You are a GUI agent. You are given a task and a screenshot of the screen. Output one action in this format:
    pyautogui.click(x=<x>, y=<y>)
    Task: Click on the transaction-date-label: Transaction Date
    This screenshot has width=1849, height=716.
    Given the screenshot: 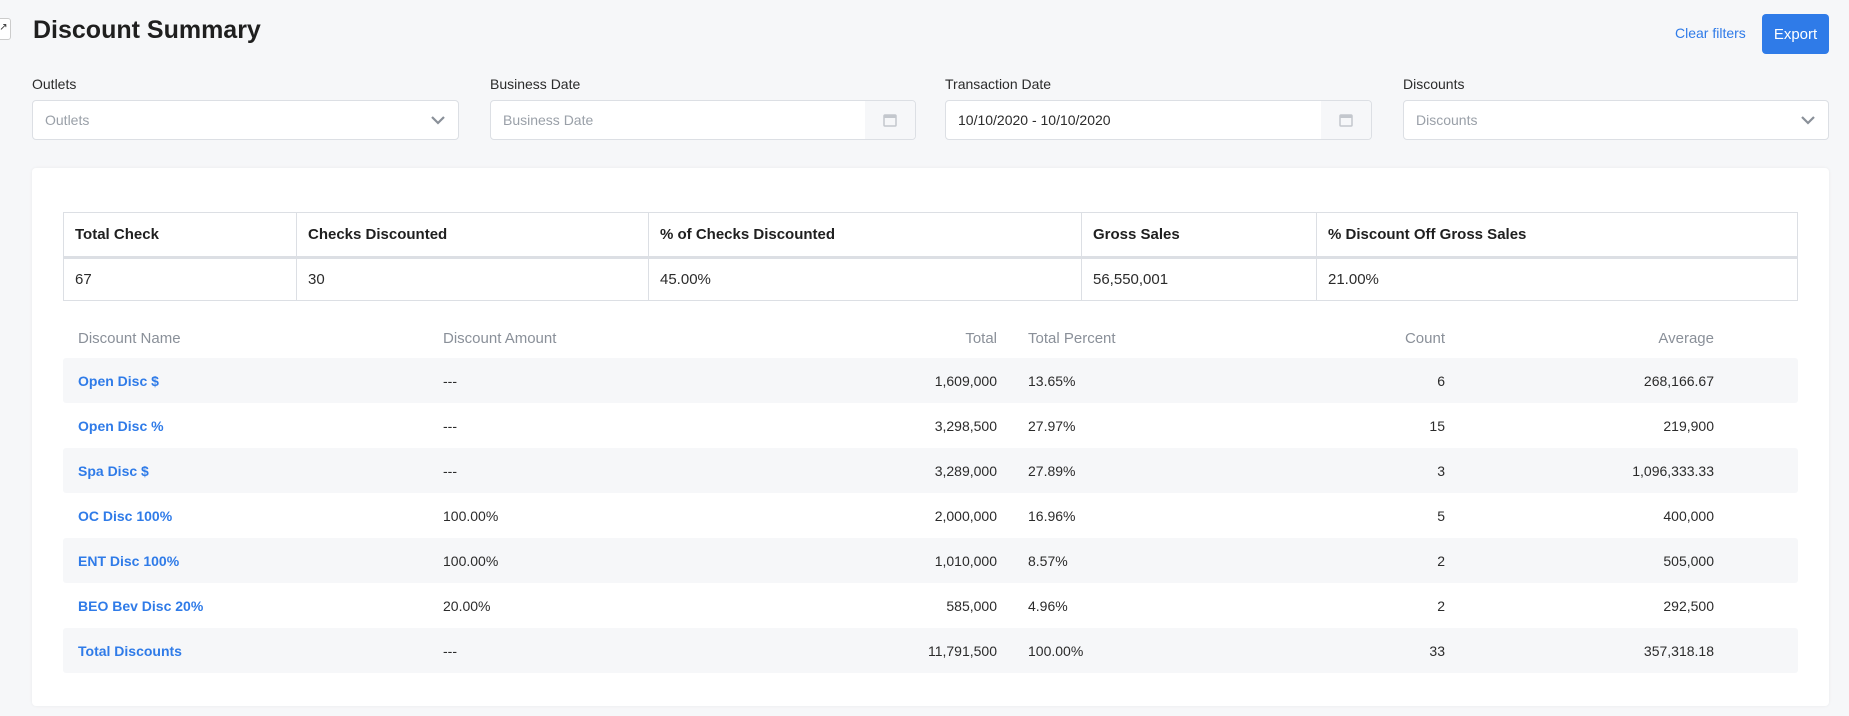 What is the action you would take?
    pyautogui.click(x=998, y=84)
    